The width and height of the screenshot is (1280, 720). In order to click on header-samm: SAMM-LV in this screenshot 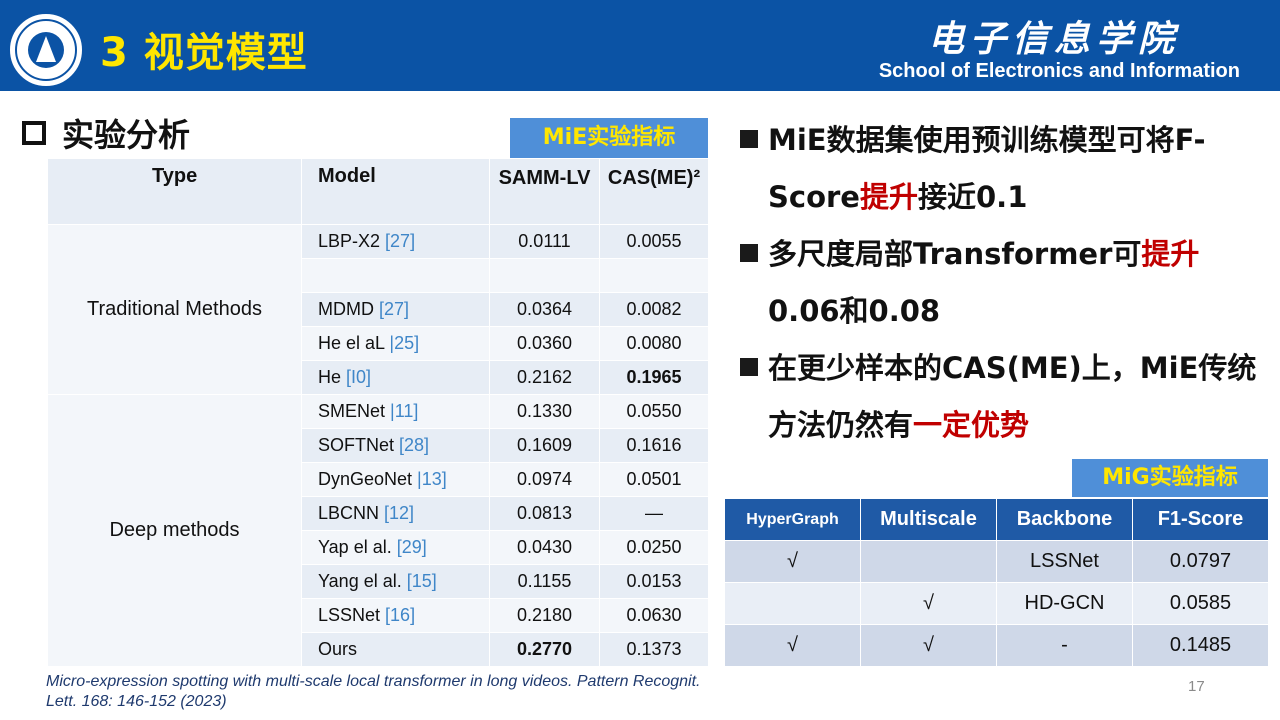, I will do `click(544, 191)`.